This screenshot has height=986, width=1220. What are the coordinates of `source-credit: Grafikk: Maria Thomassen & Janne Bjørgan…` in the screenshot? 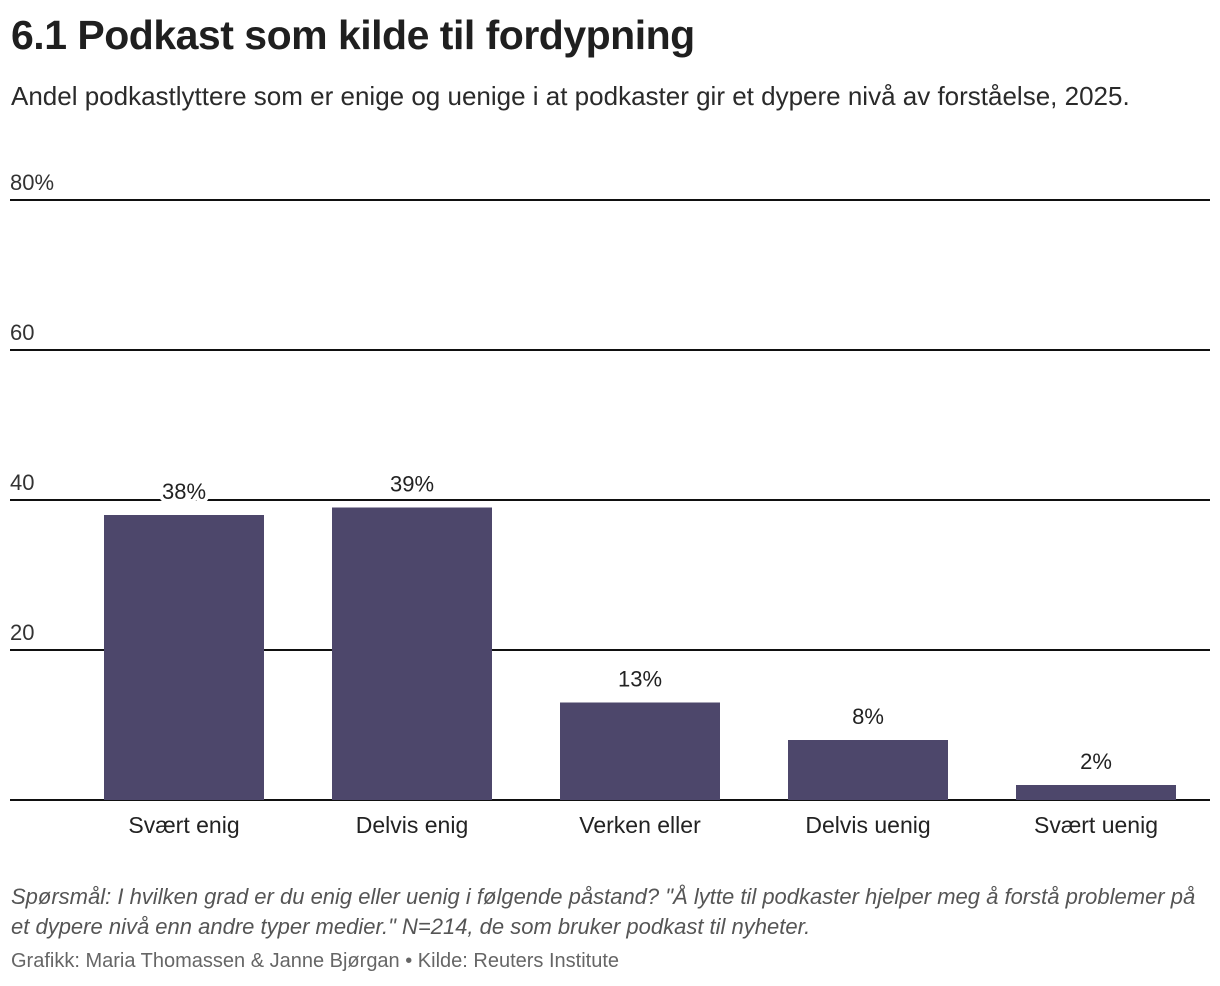 It's located at (315, 961).